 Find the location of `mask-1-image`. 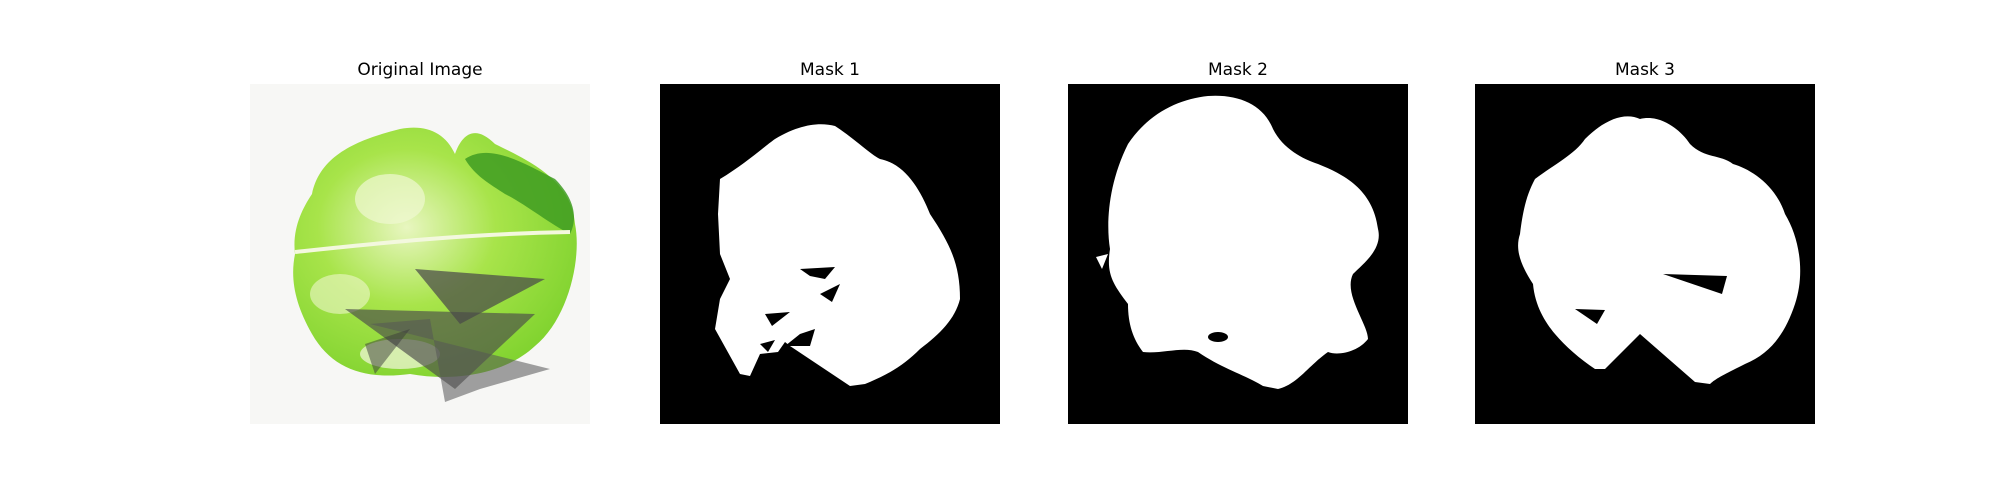

mask-1-image is located at coordinates (830, 254).